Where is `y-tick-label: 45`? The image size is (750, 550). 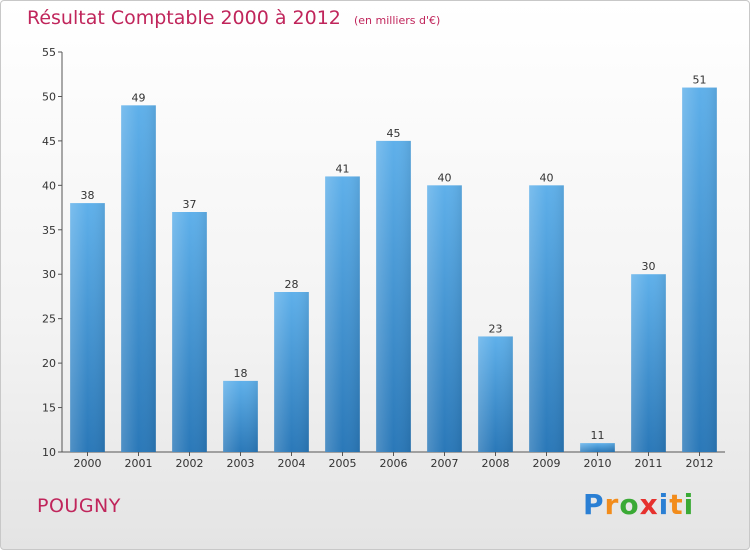
y-tick-label: 45 is located at coordinates (49, 141).